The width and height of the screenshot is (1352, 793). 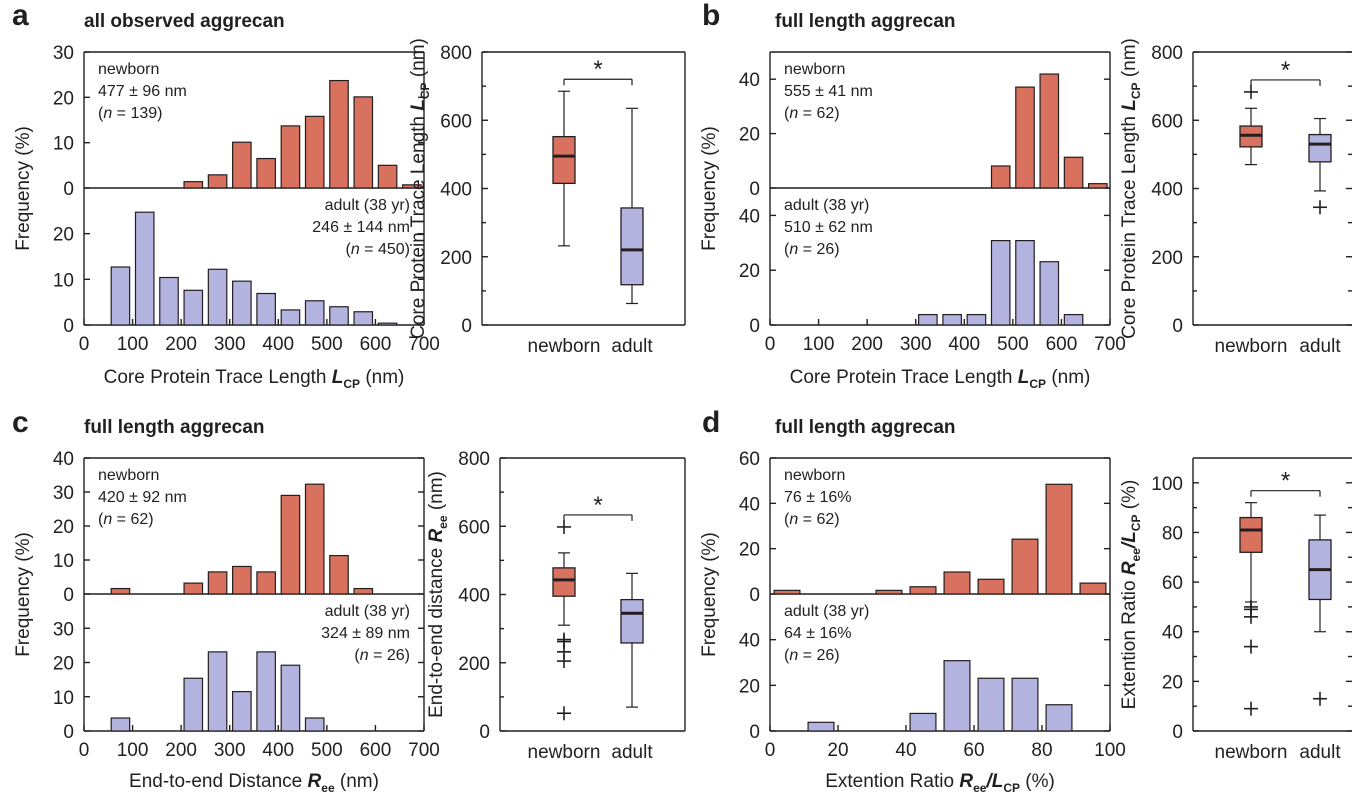 I want to click on hist-xtick-label-b: 0, so click(x=770, y=344).